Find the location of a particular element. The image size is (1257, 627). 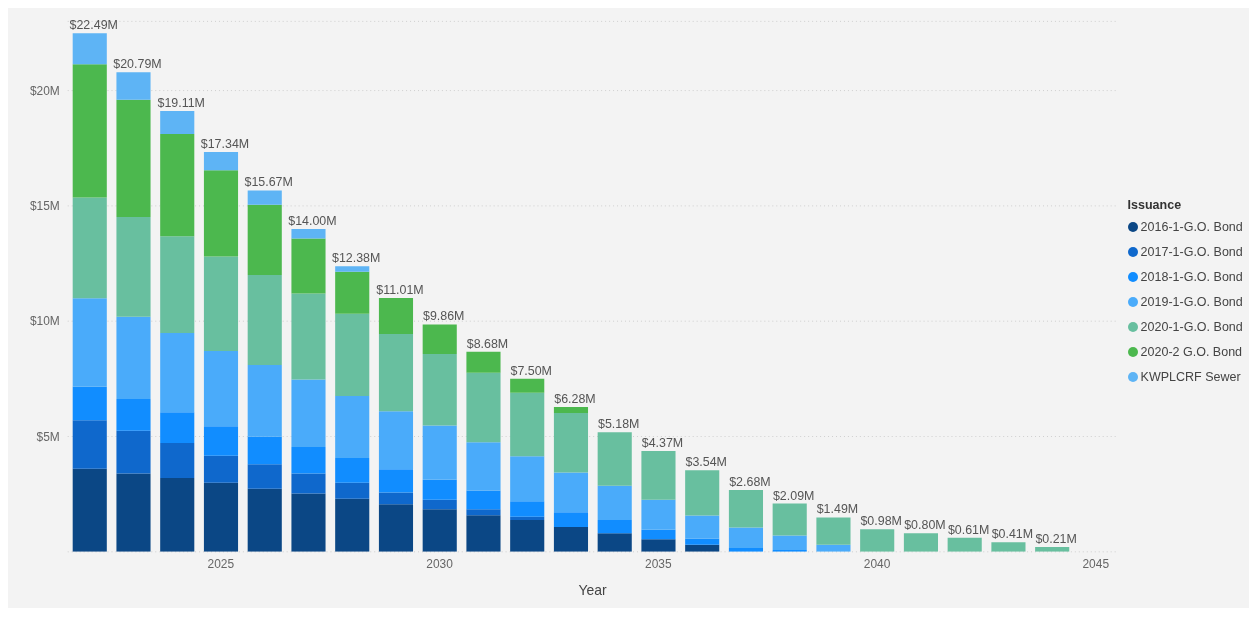

y-tick-label: $5M is located at coordinates (48, 436).